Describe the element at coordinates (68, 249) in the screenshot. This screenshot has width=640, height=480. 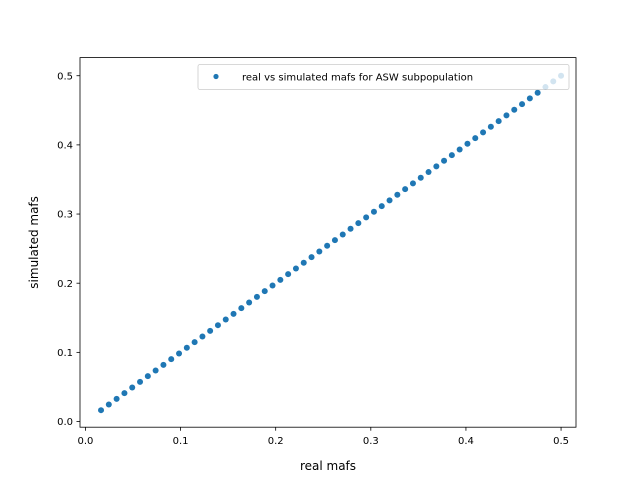
I see `y-axis-ticks: 0.0 0.1 0.2 0.3 0.4 0.5` at that location.